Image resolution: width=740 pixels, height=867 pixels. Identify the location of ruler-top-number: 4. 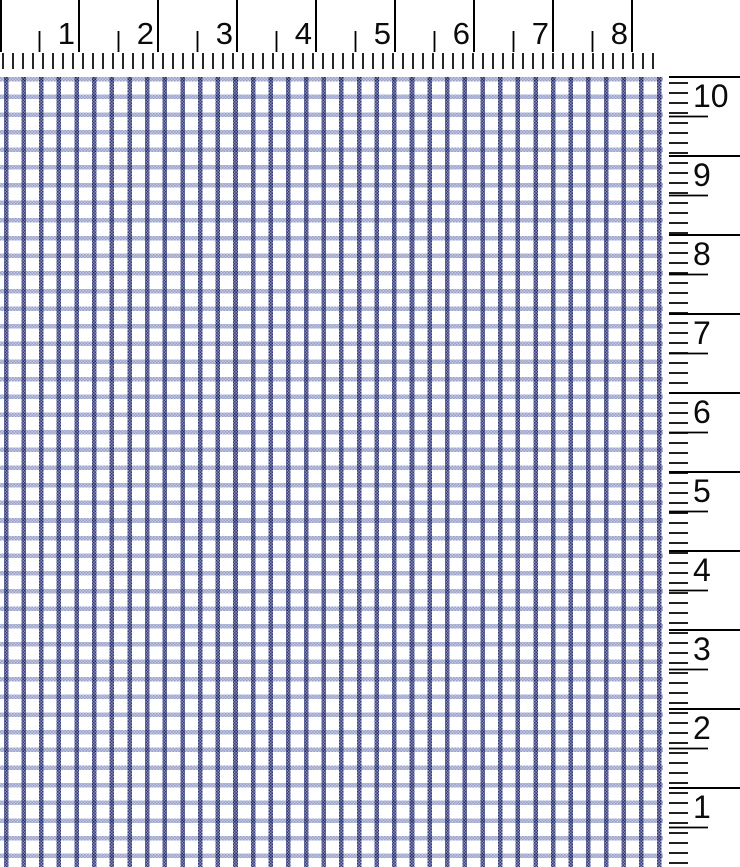
(303, 33).